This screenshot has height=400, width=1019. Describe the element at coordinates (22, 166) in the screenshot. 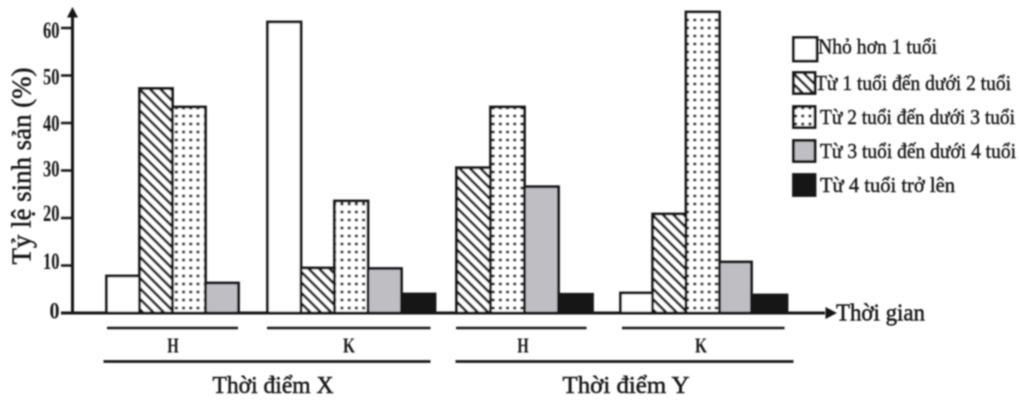

I see `svg-text: Tỷ lệ sinh sản (%)` at that location.